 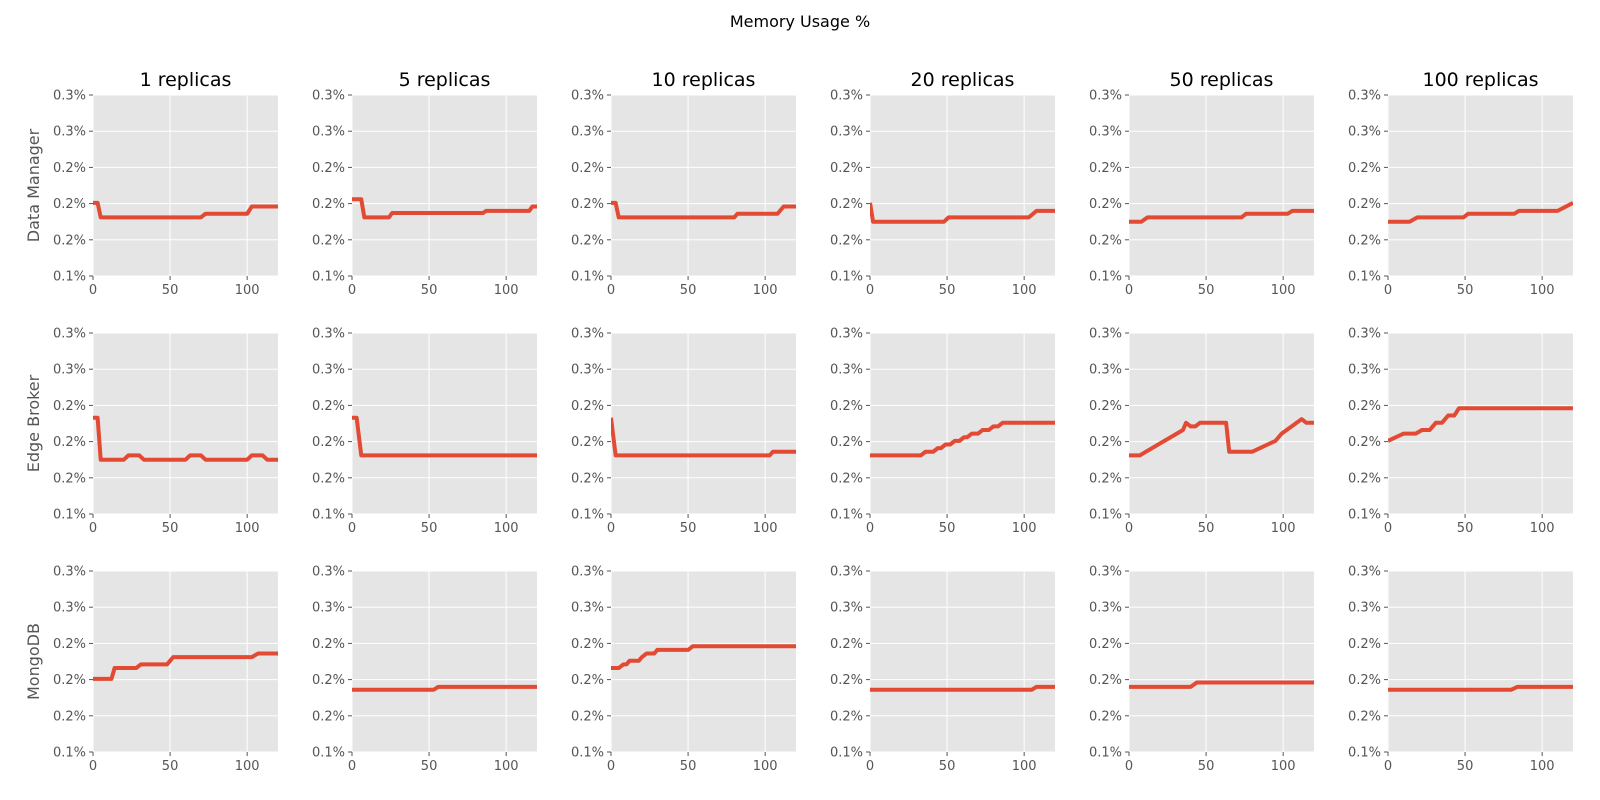 I want to click on subplot-1-5: 0.1% 0.2% 0.2% 0.2% 0.3% 0.3% 0 50 100, so click(x=1460, y=431).